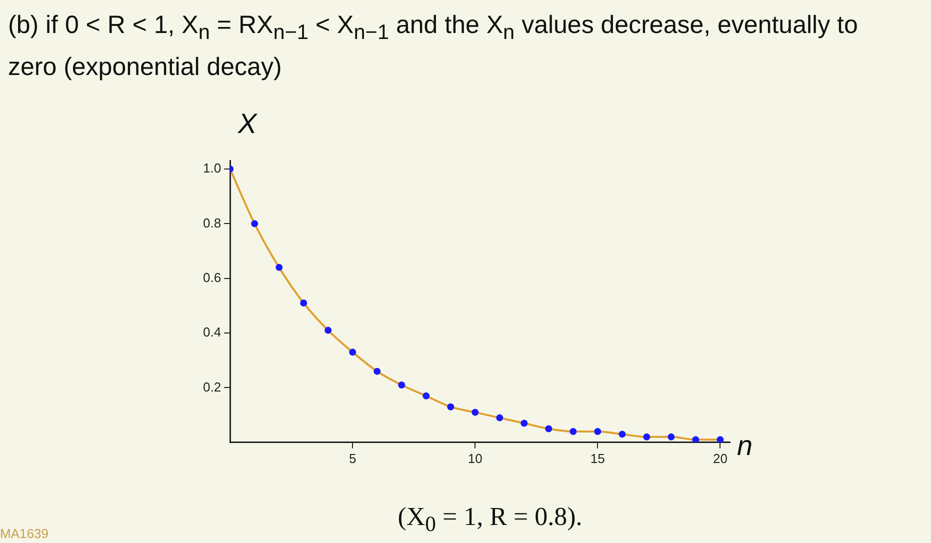 This screenshot has height=543, width=931. I want to click on x-tick-label: 10, so click(475, 458).